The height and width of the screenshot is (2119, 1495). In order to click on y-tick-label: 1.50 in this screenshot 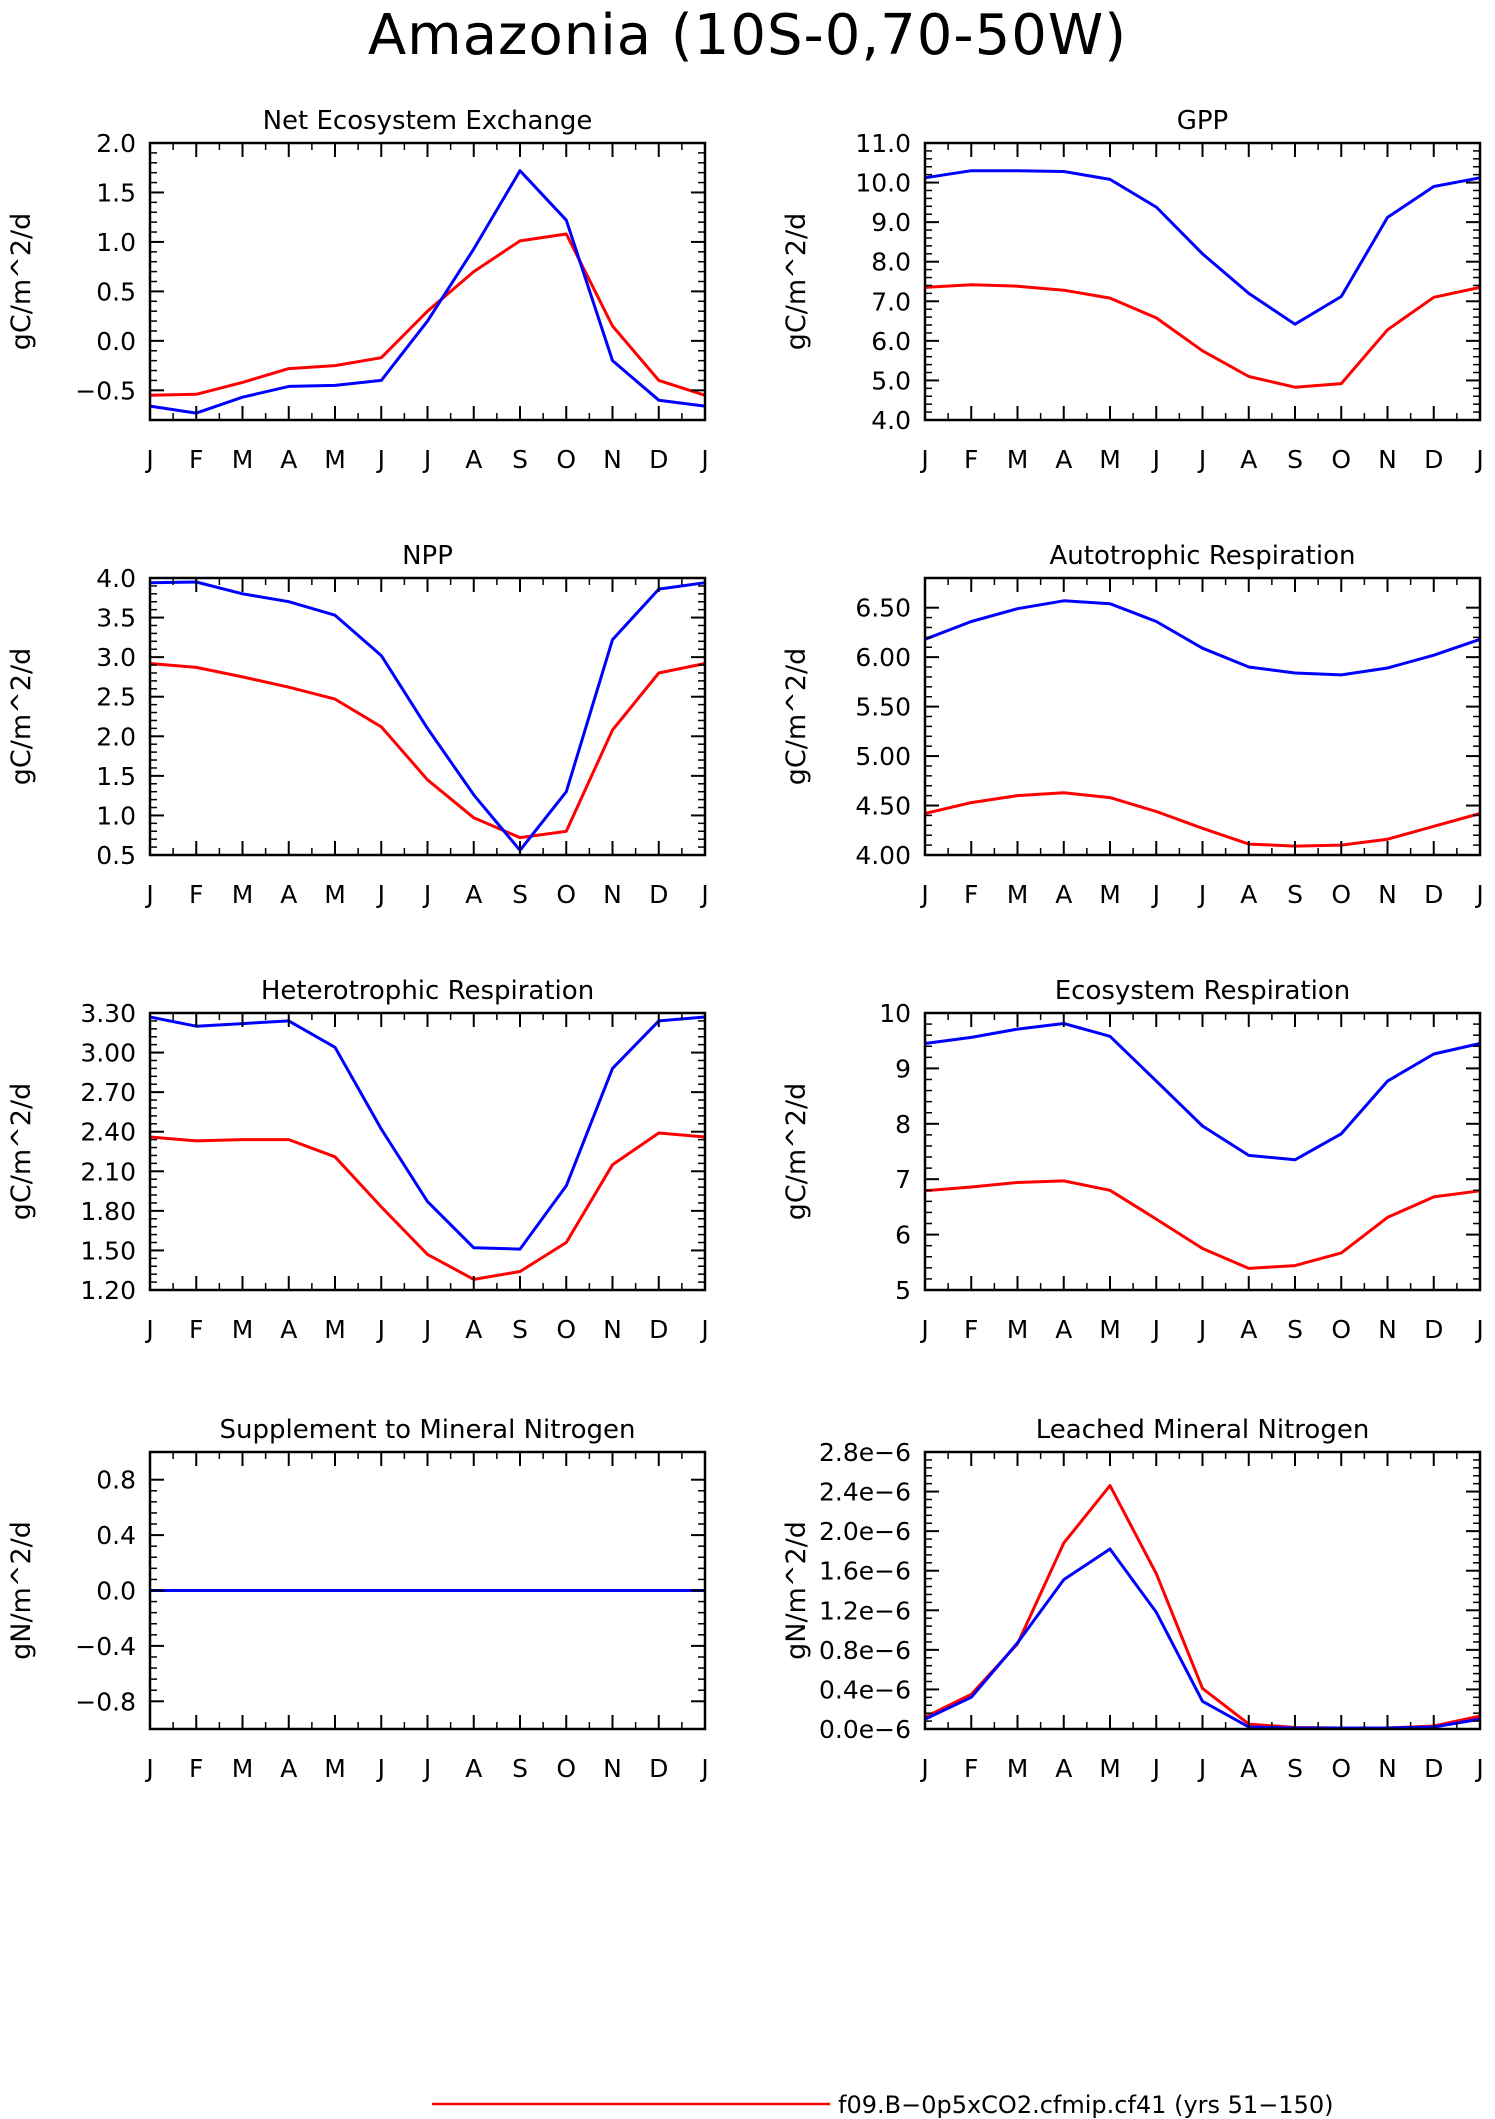, I will do `click(108, 1250)`.